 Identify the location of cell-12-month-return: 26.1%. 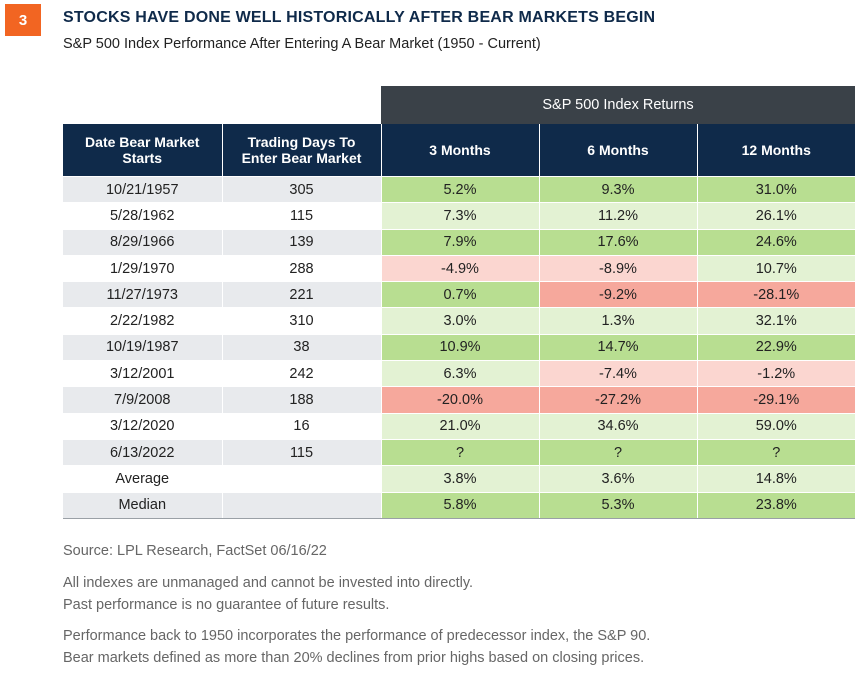
(775, 216).